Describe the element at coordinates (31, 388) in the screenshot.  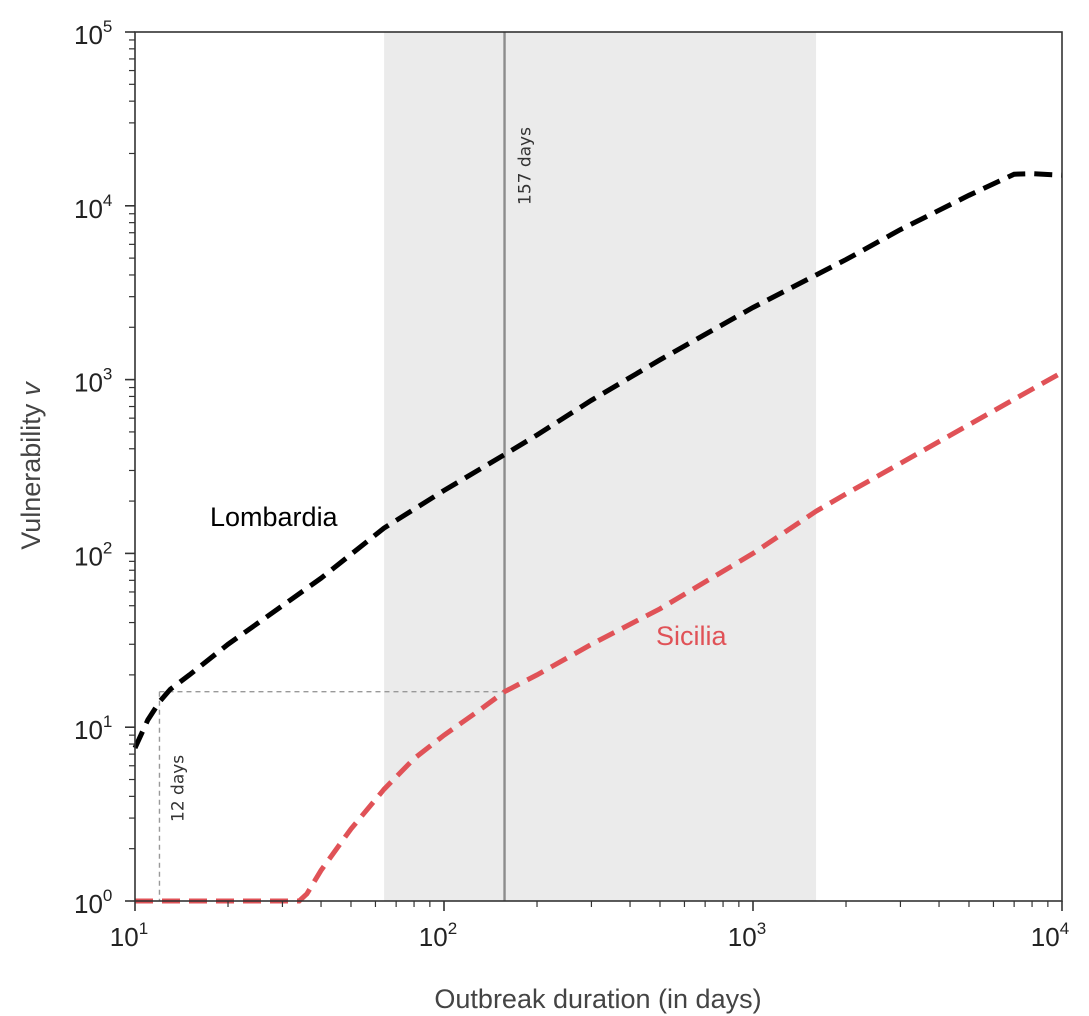
I see `y-axis-title-symbol: v` at that location.